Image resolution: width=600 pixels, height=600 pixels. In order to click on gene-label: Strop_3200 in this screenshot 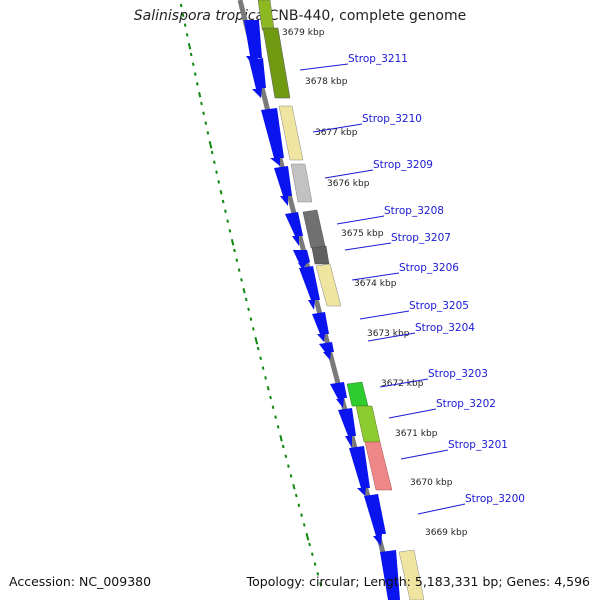, I will do `click(495, 499)`.